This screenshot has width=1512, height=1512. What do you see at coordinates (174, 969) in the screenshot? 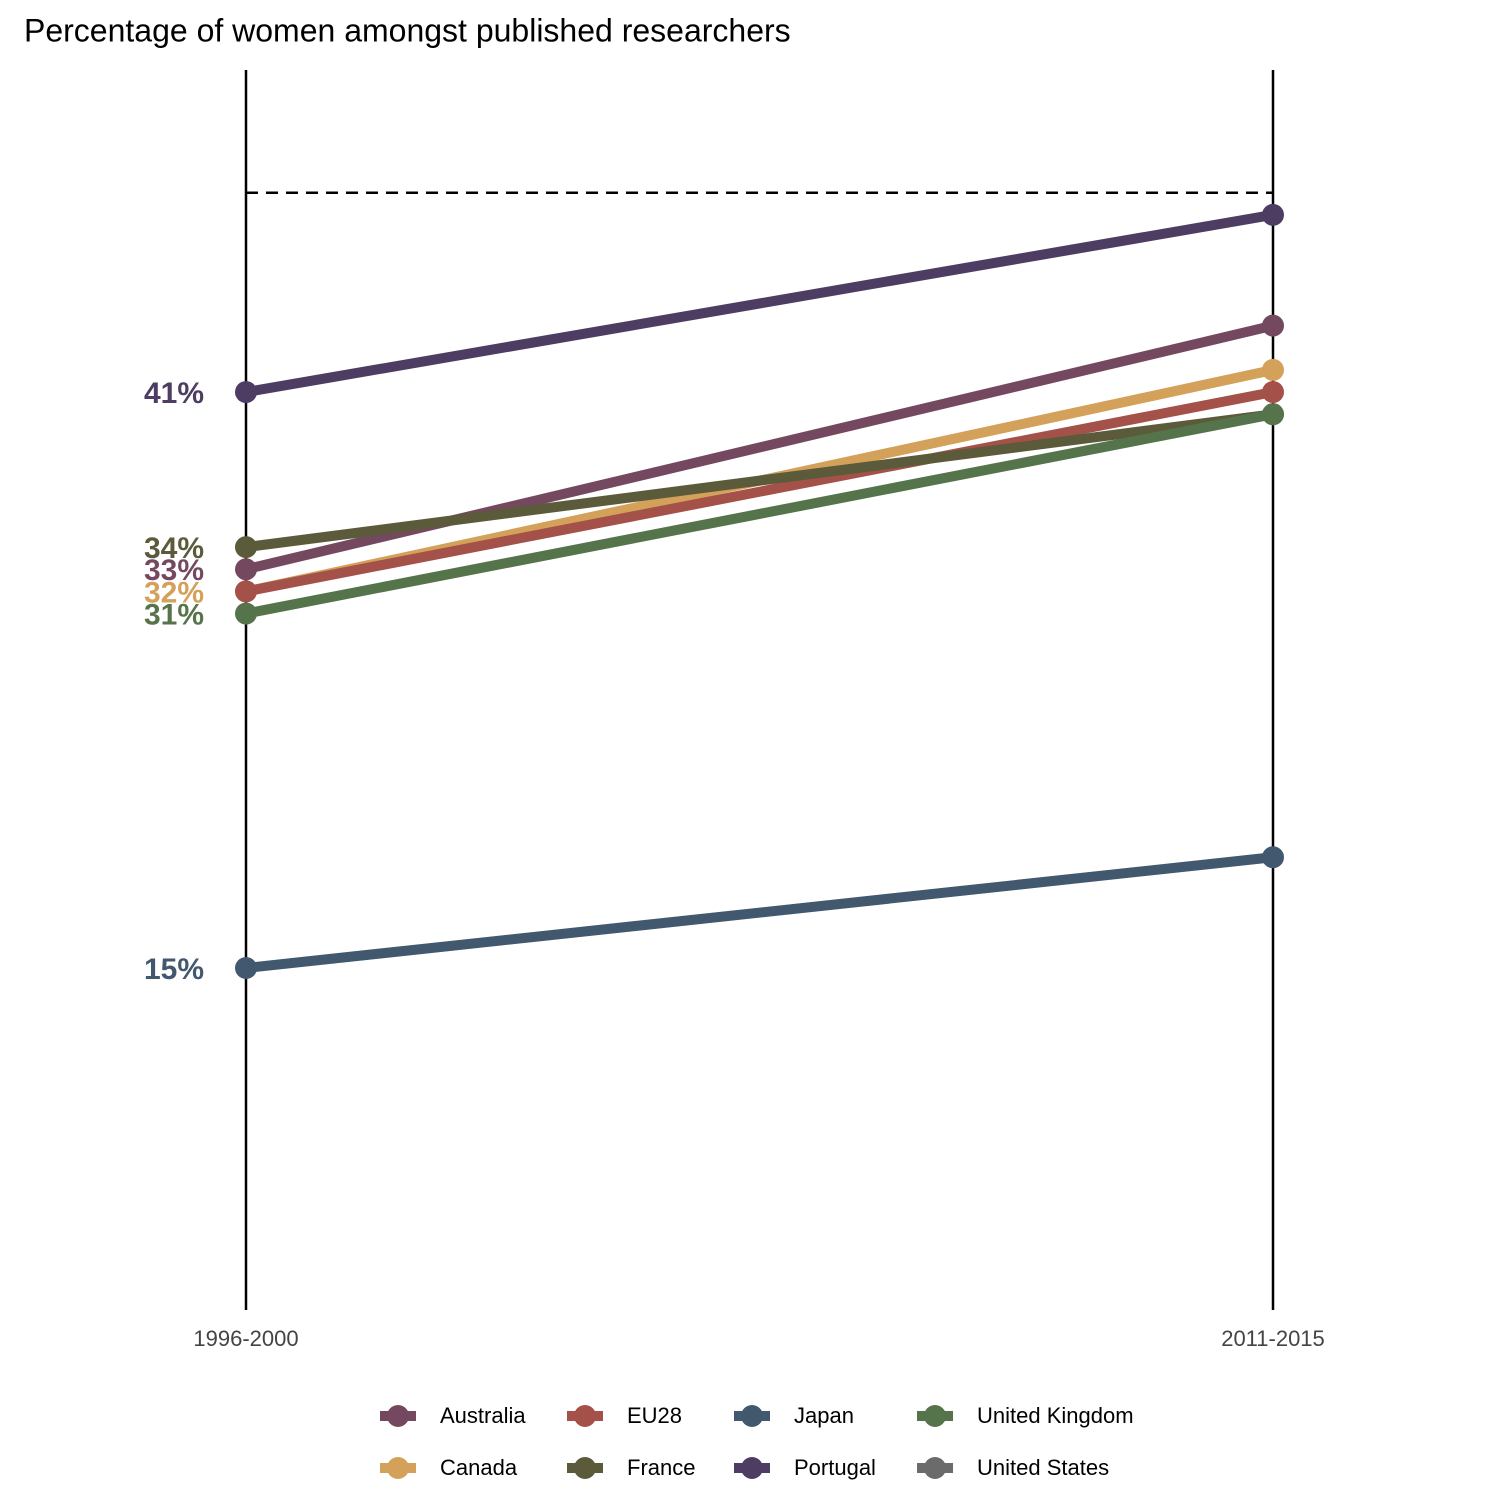
I see `value-label: 15%` at bounding box center [174, 969].